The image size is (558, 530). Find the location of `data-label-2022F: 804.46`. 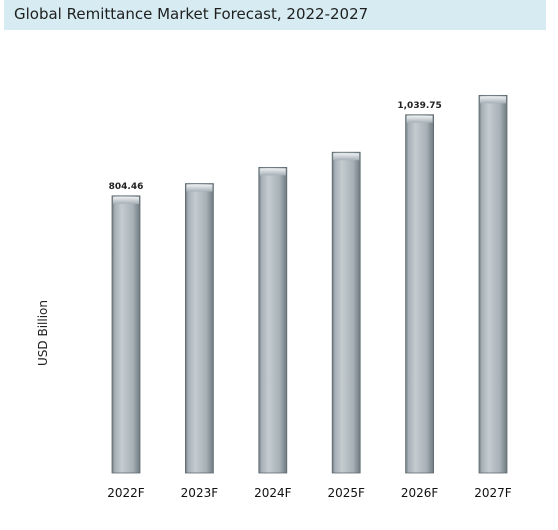

data-label-2022F: 804.46 is located at coordinates (126, 187).